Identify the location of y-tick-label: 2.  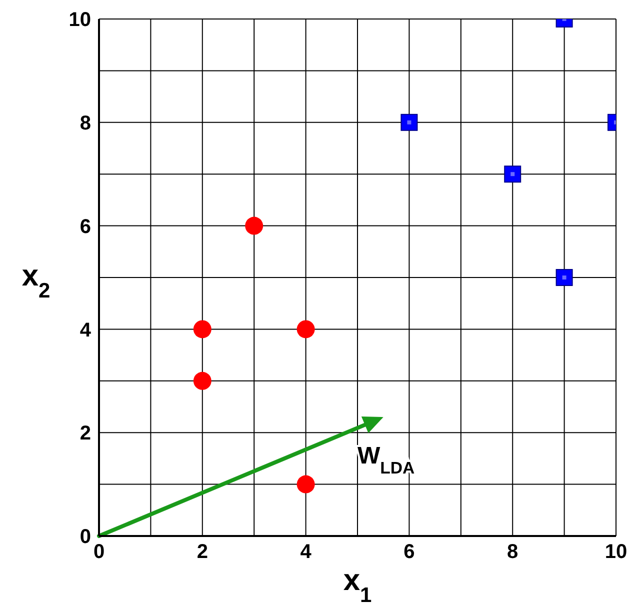
(85, 433).